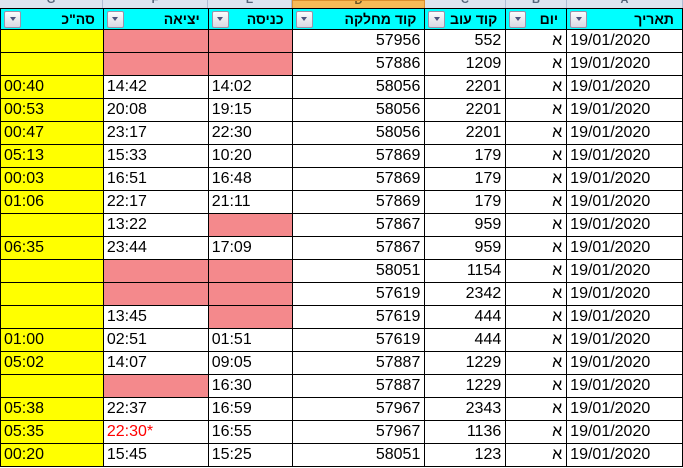  I want to click on cell-entry: 16:48, so click(250, 179).